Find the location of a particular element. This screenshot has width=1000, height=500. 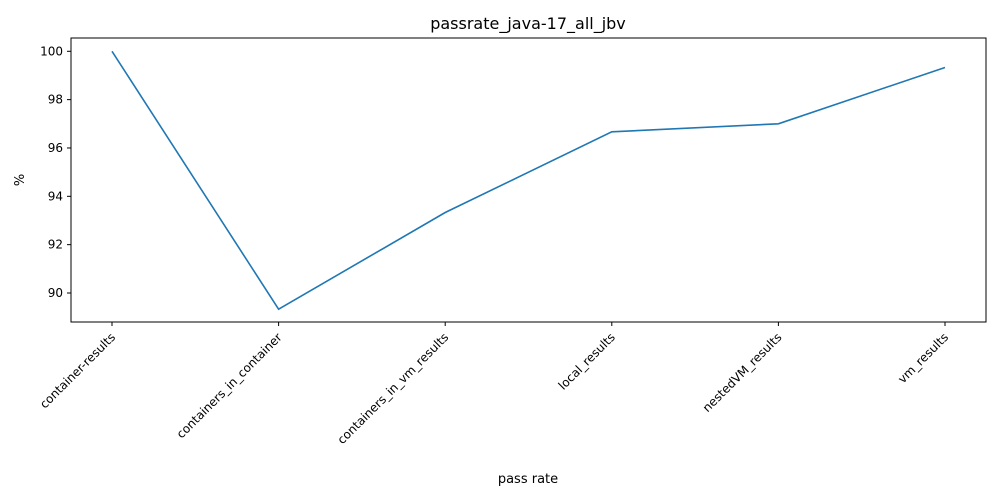

y-tick-label: 90 is located at coordinates (55, 293).